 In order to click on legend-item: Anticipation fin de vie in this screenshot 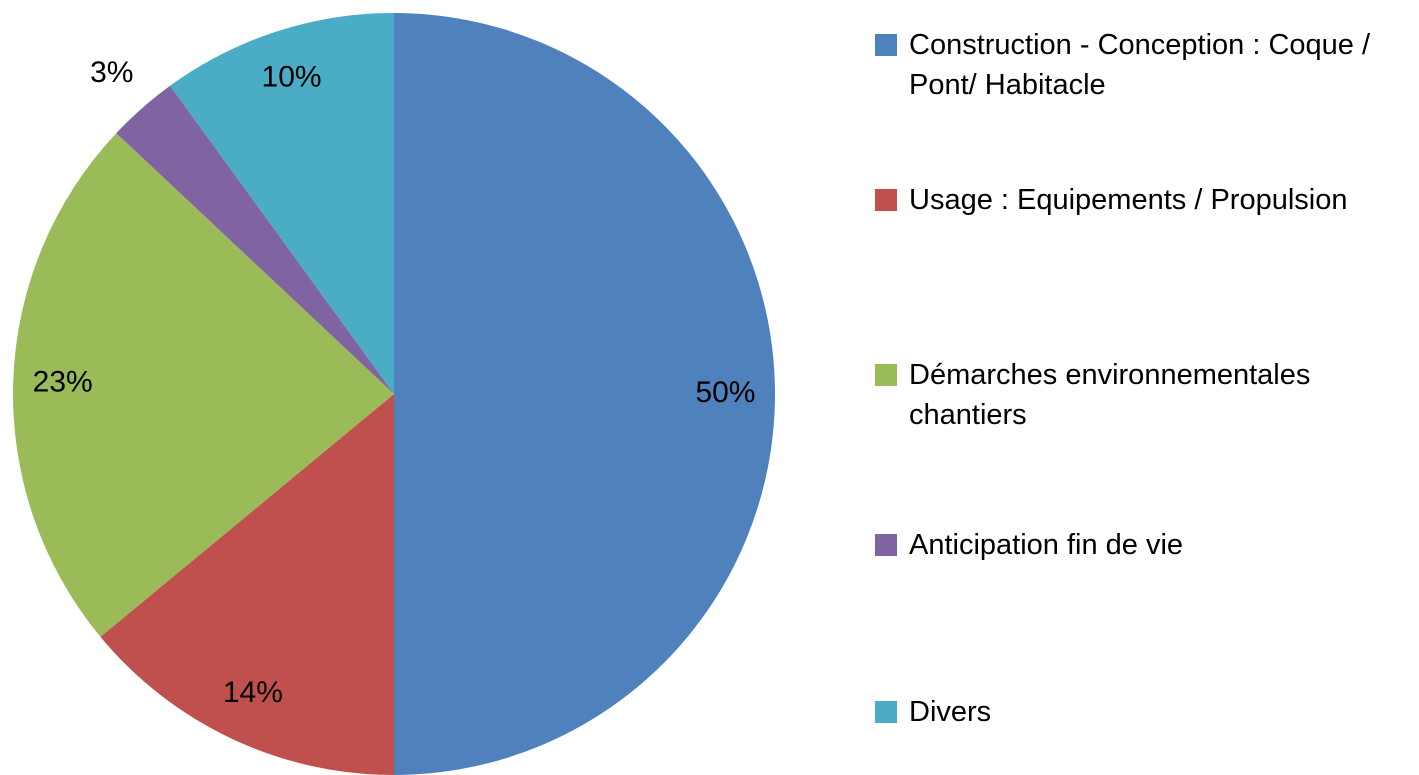, I will do `click(1140, 545)`.